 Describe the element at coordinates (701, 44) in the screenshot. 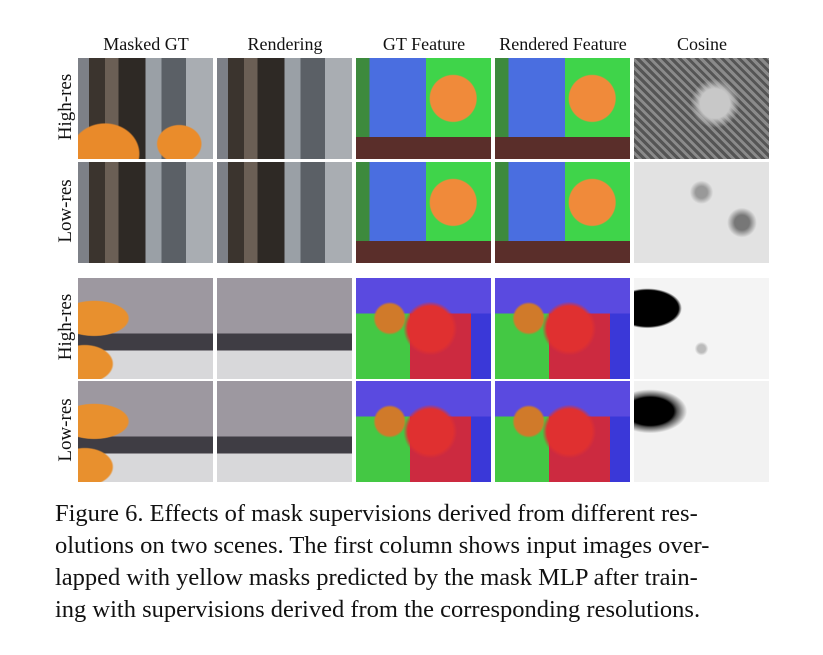

I see `column-header: Cosine` at that location.